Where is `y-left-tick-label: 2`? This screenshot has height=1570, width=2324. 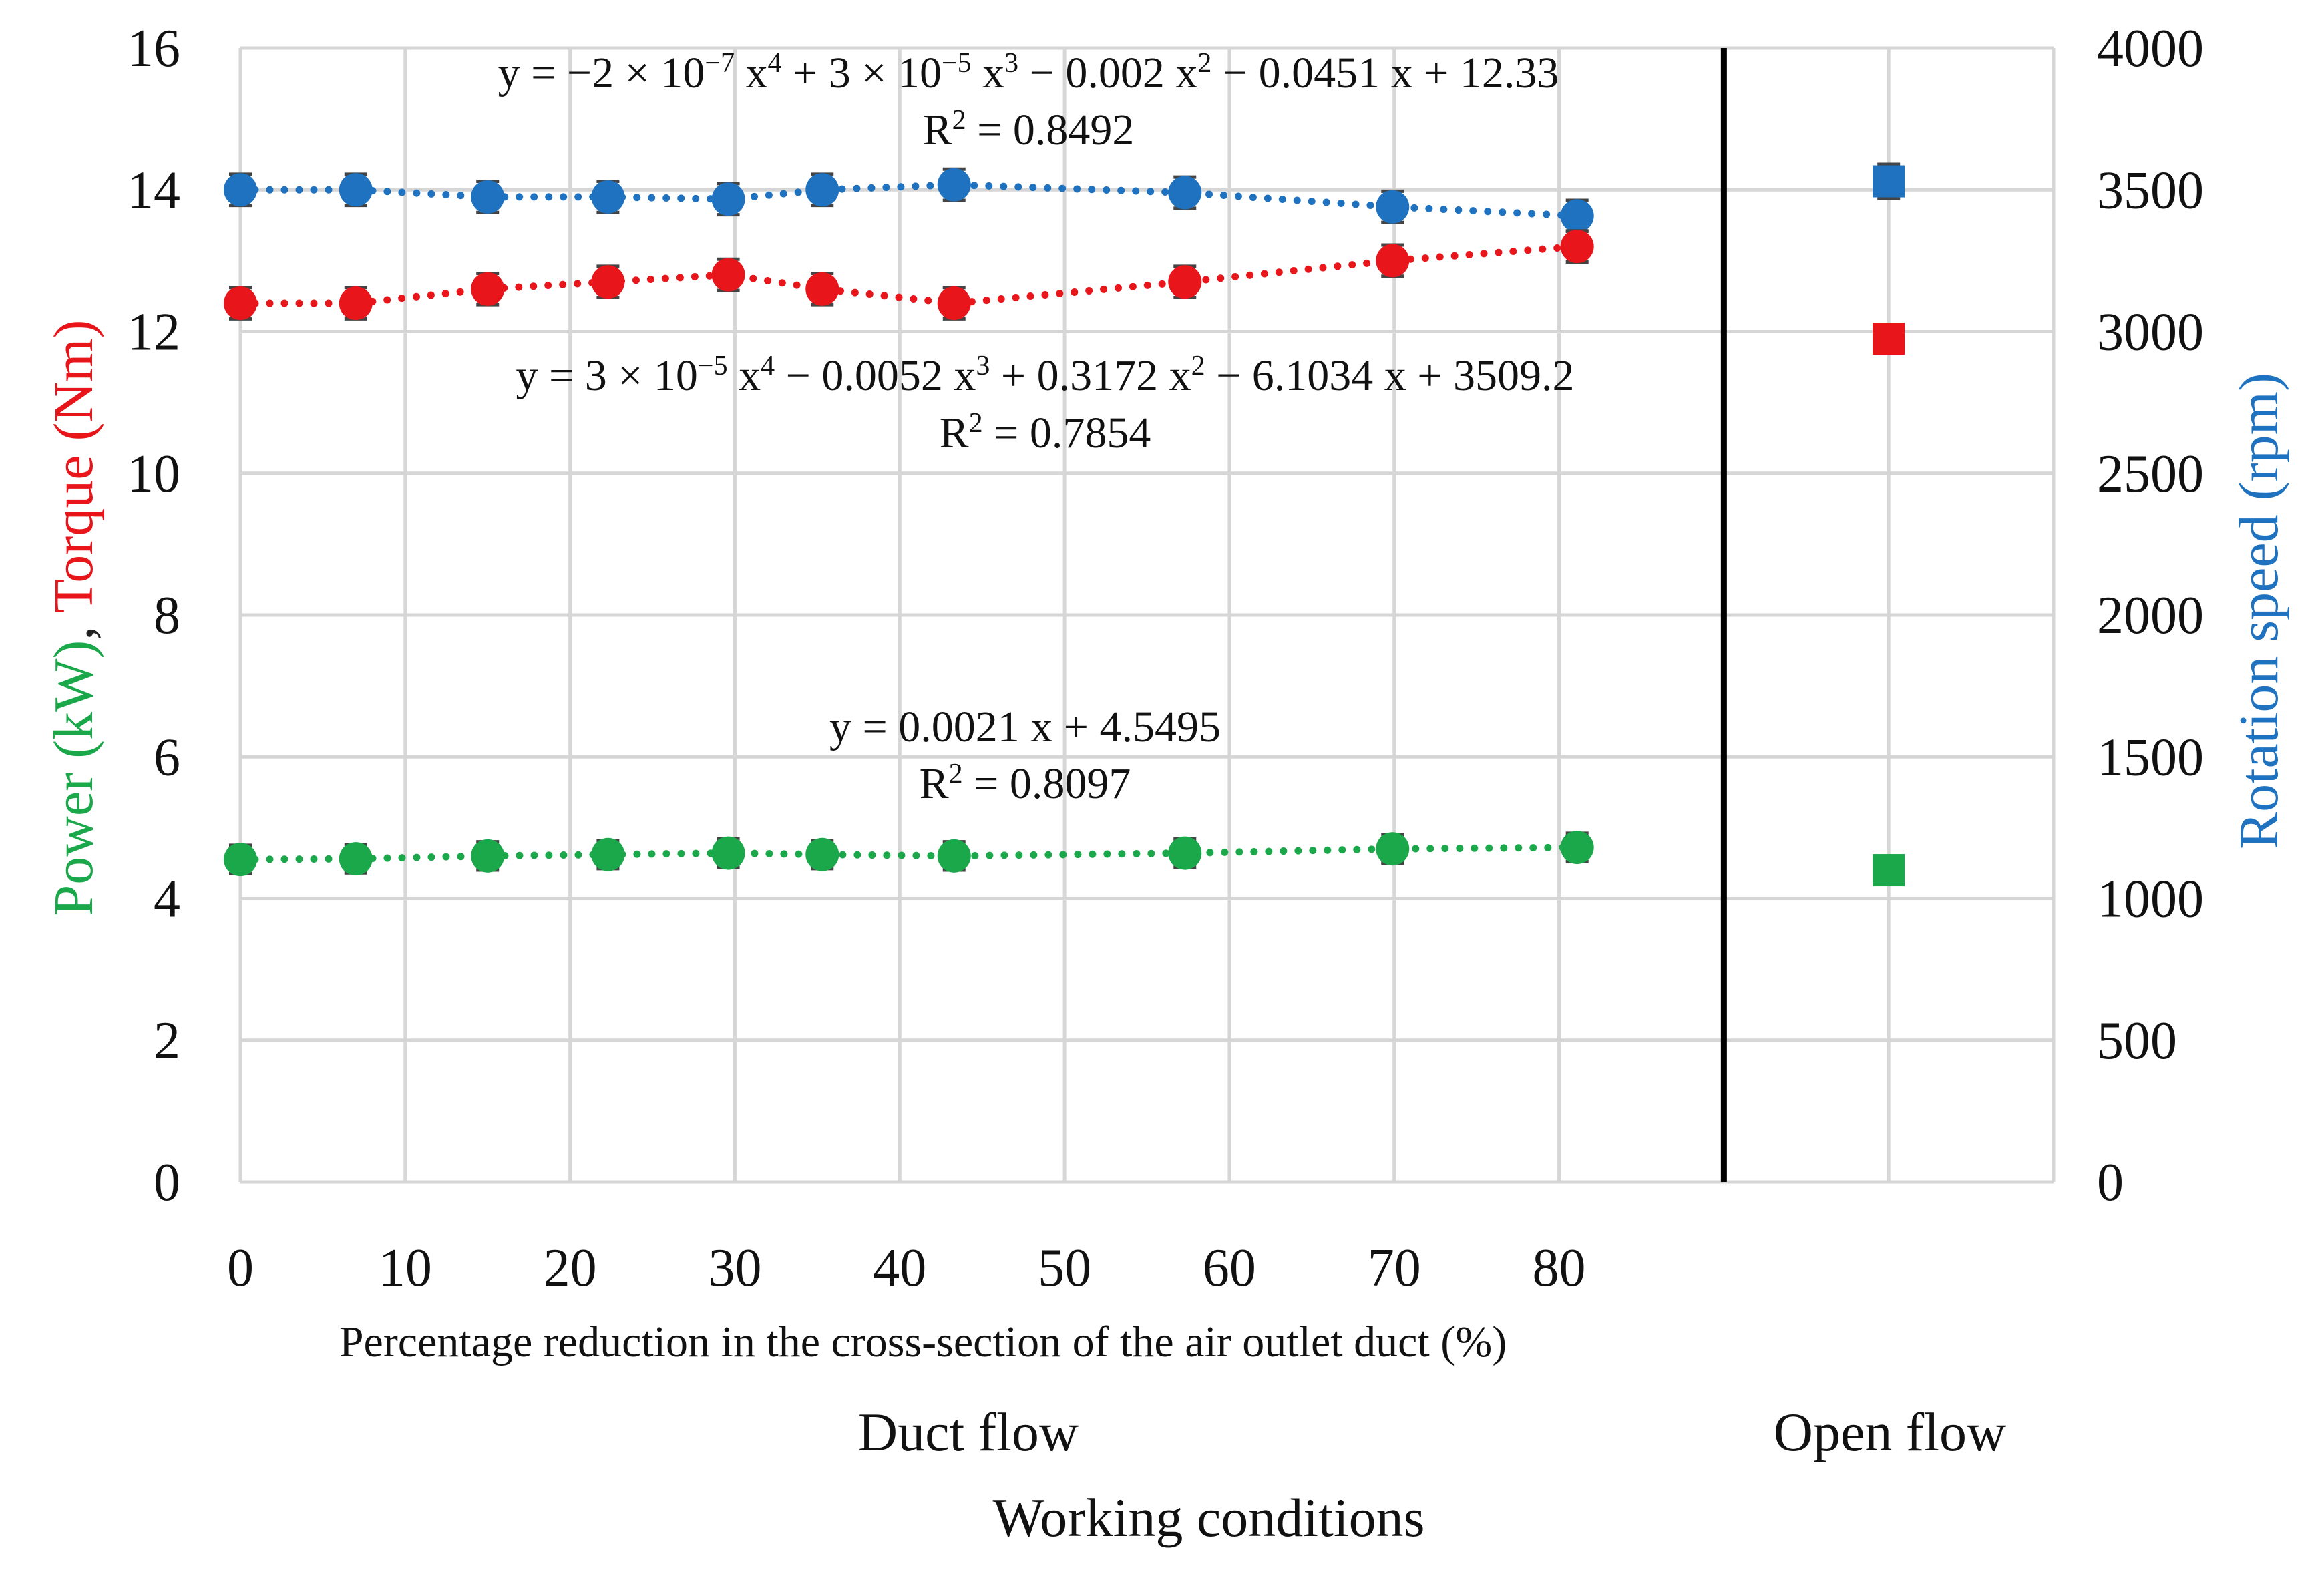 y-left-tick-label: 2 is located at coordinates (167, 1041).